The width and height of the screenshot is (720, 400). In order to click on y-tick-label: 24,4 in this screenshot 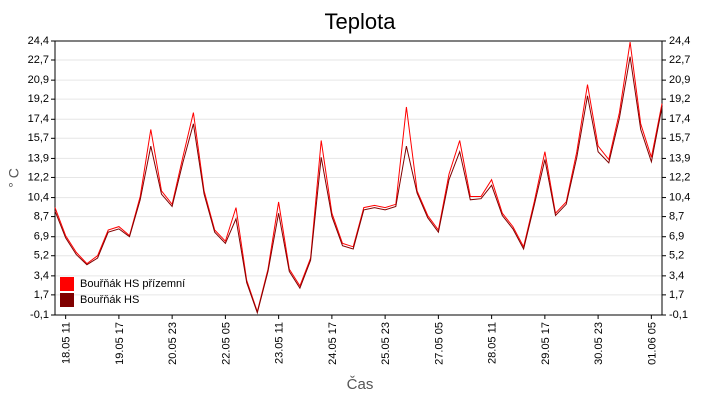, I will do `click(38, 41)`.